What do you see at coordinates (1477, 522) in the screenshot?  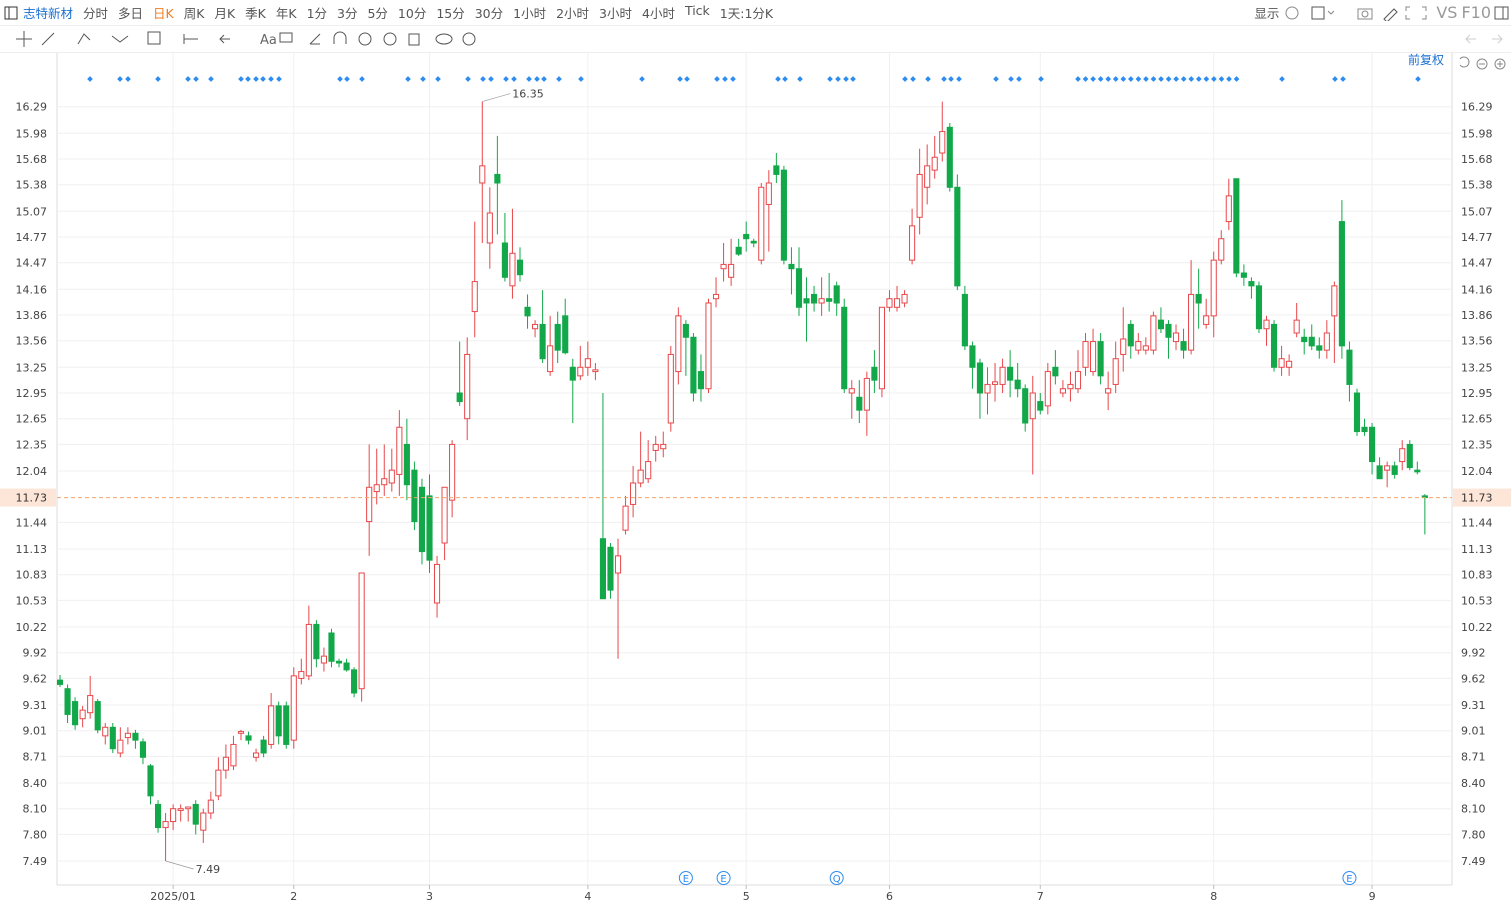 I see `y2-tick-label: 11.44` at bounding box center [1477, 522].